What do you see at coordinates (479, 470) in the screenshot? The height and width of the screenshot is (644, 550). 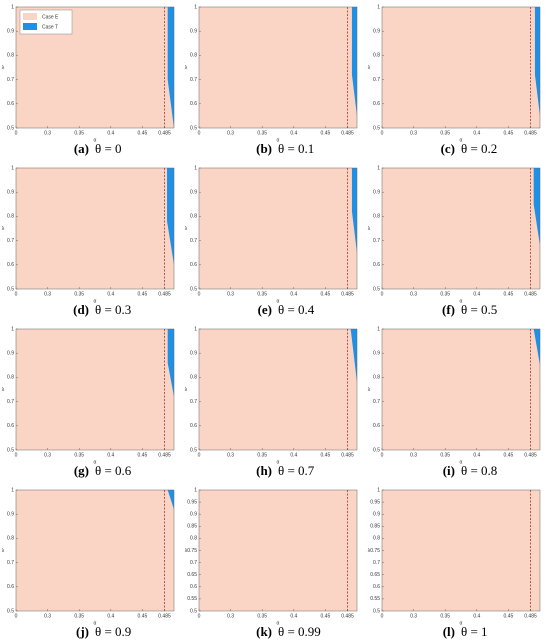 I see `panel-caption: θ = 0.8` at bounding box center [479, 470].